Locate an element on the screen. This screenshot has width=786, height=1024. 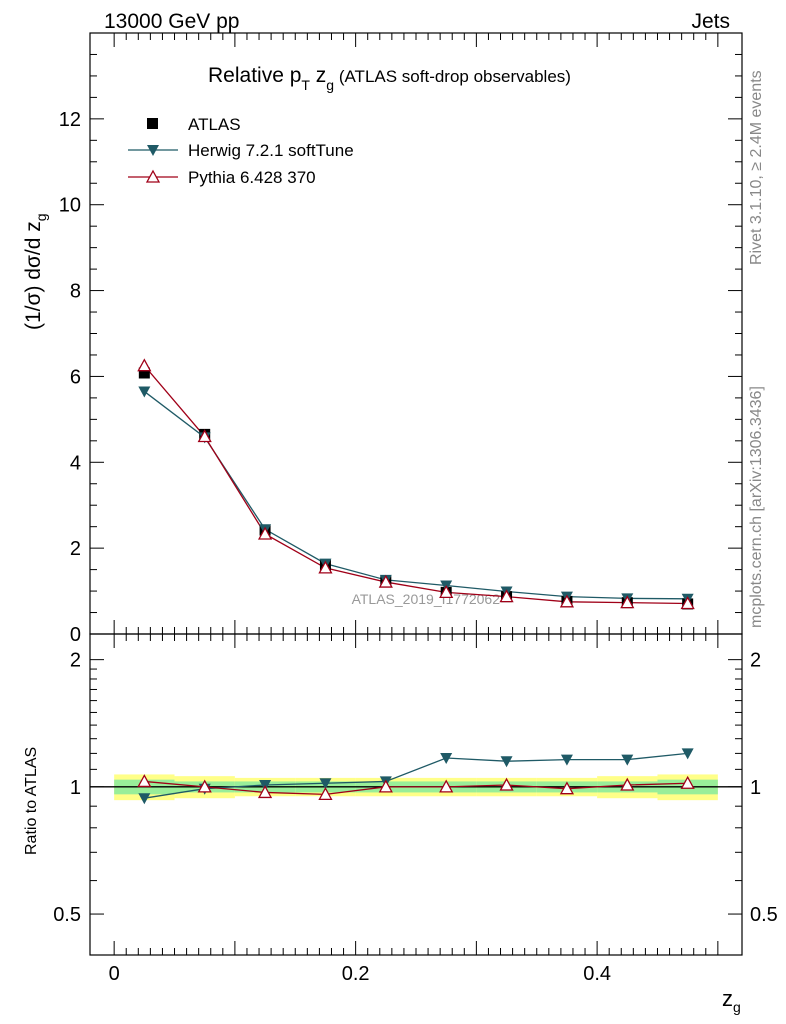
ratio-y-tick-label: 2 is located at coordinates (75, 661).